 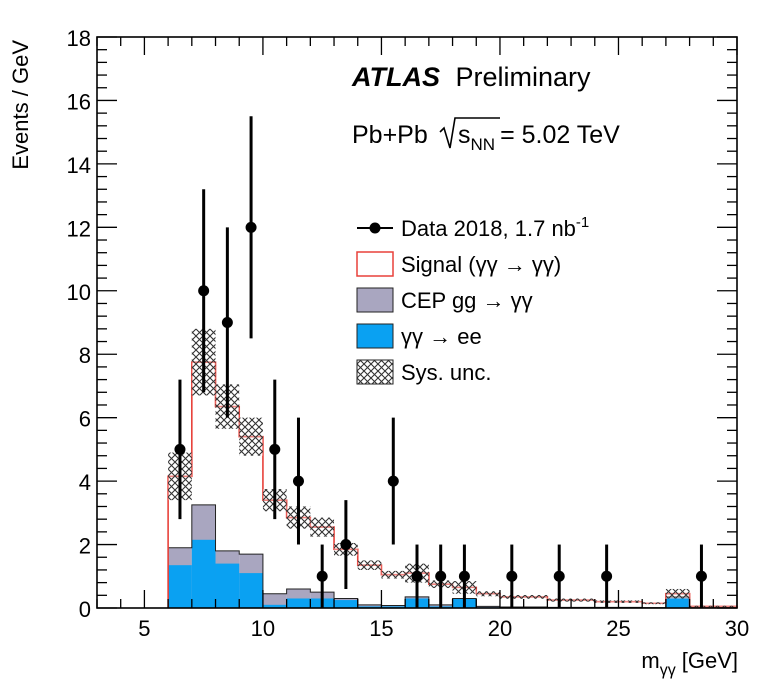 I want to click on y-tick-label: 14, so click(x=79, y=165).